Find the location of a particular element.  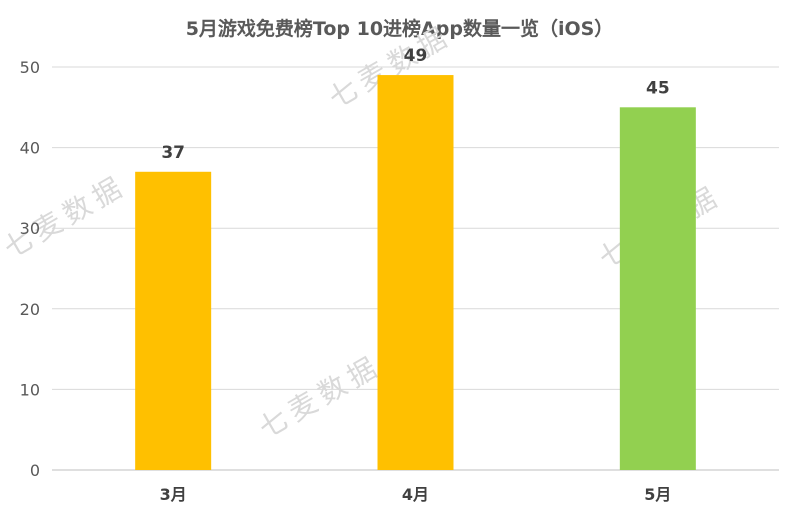

data-label: 45 is located at coordinates (658, 88).